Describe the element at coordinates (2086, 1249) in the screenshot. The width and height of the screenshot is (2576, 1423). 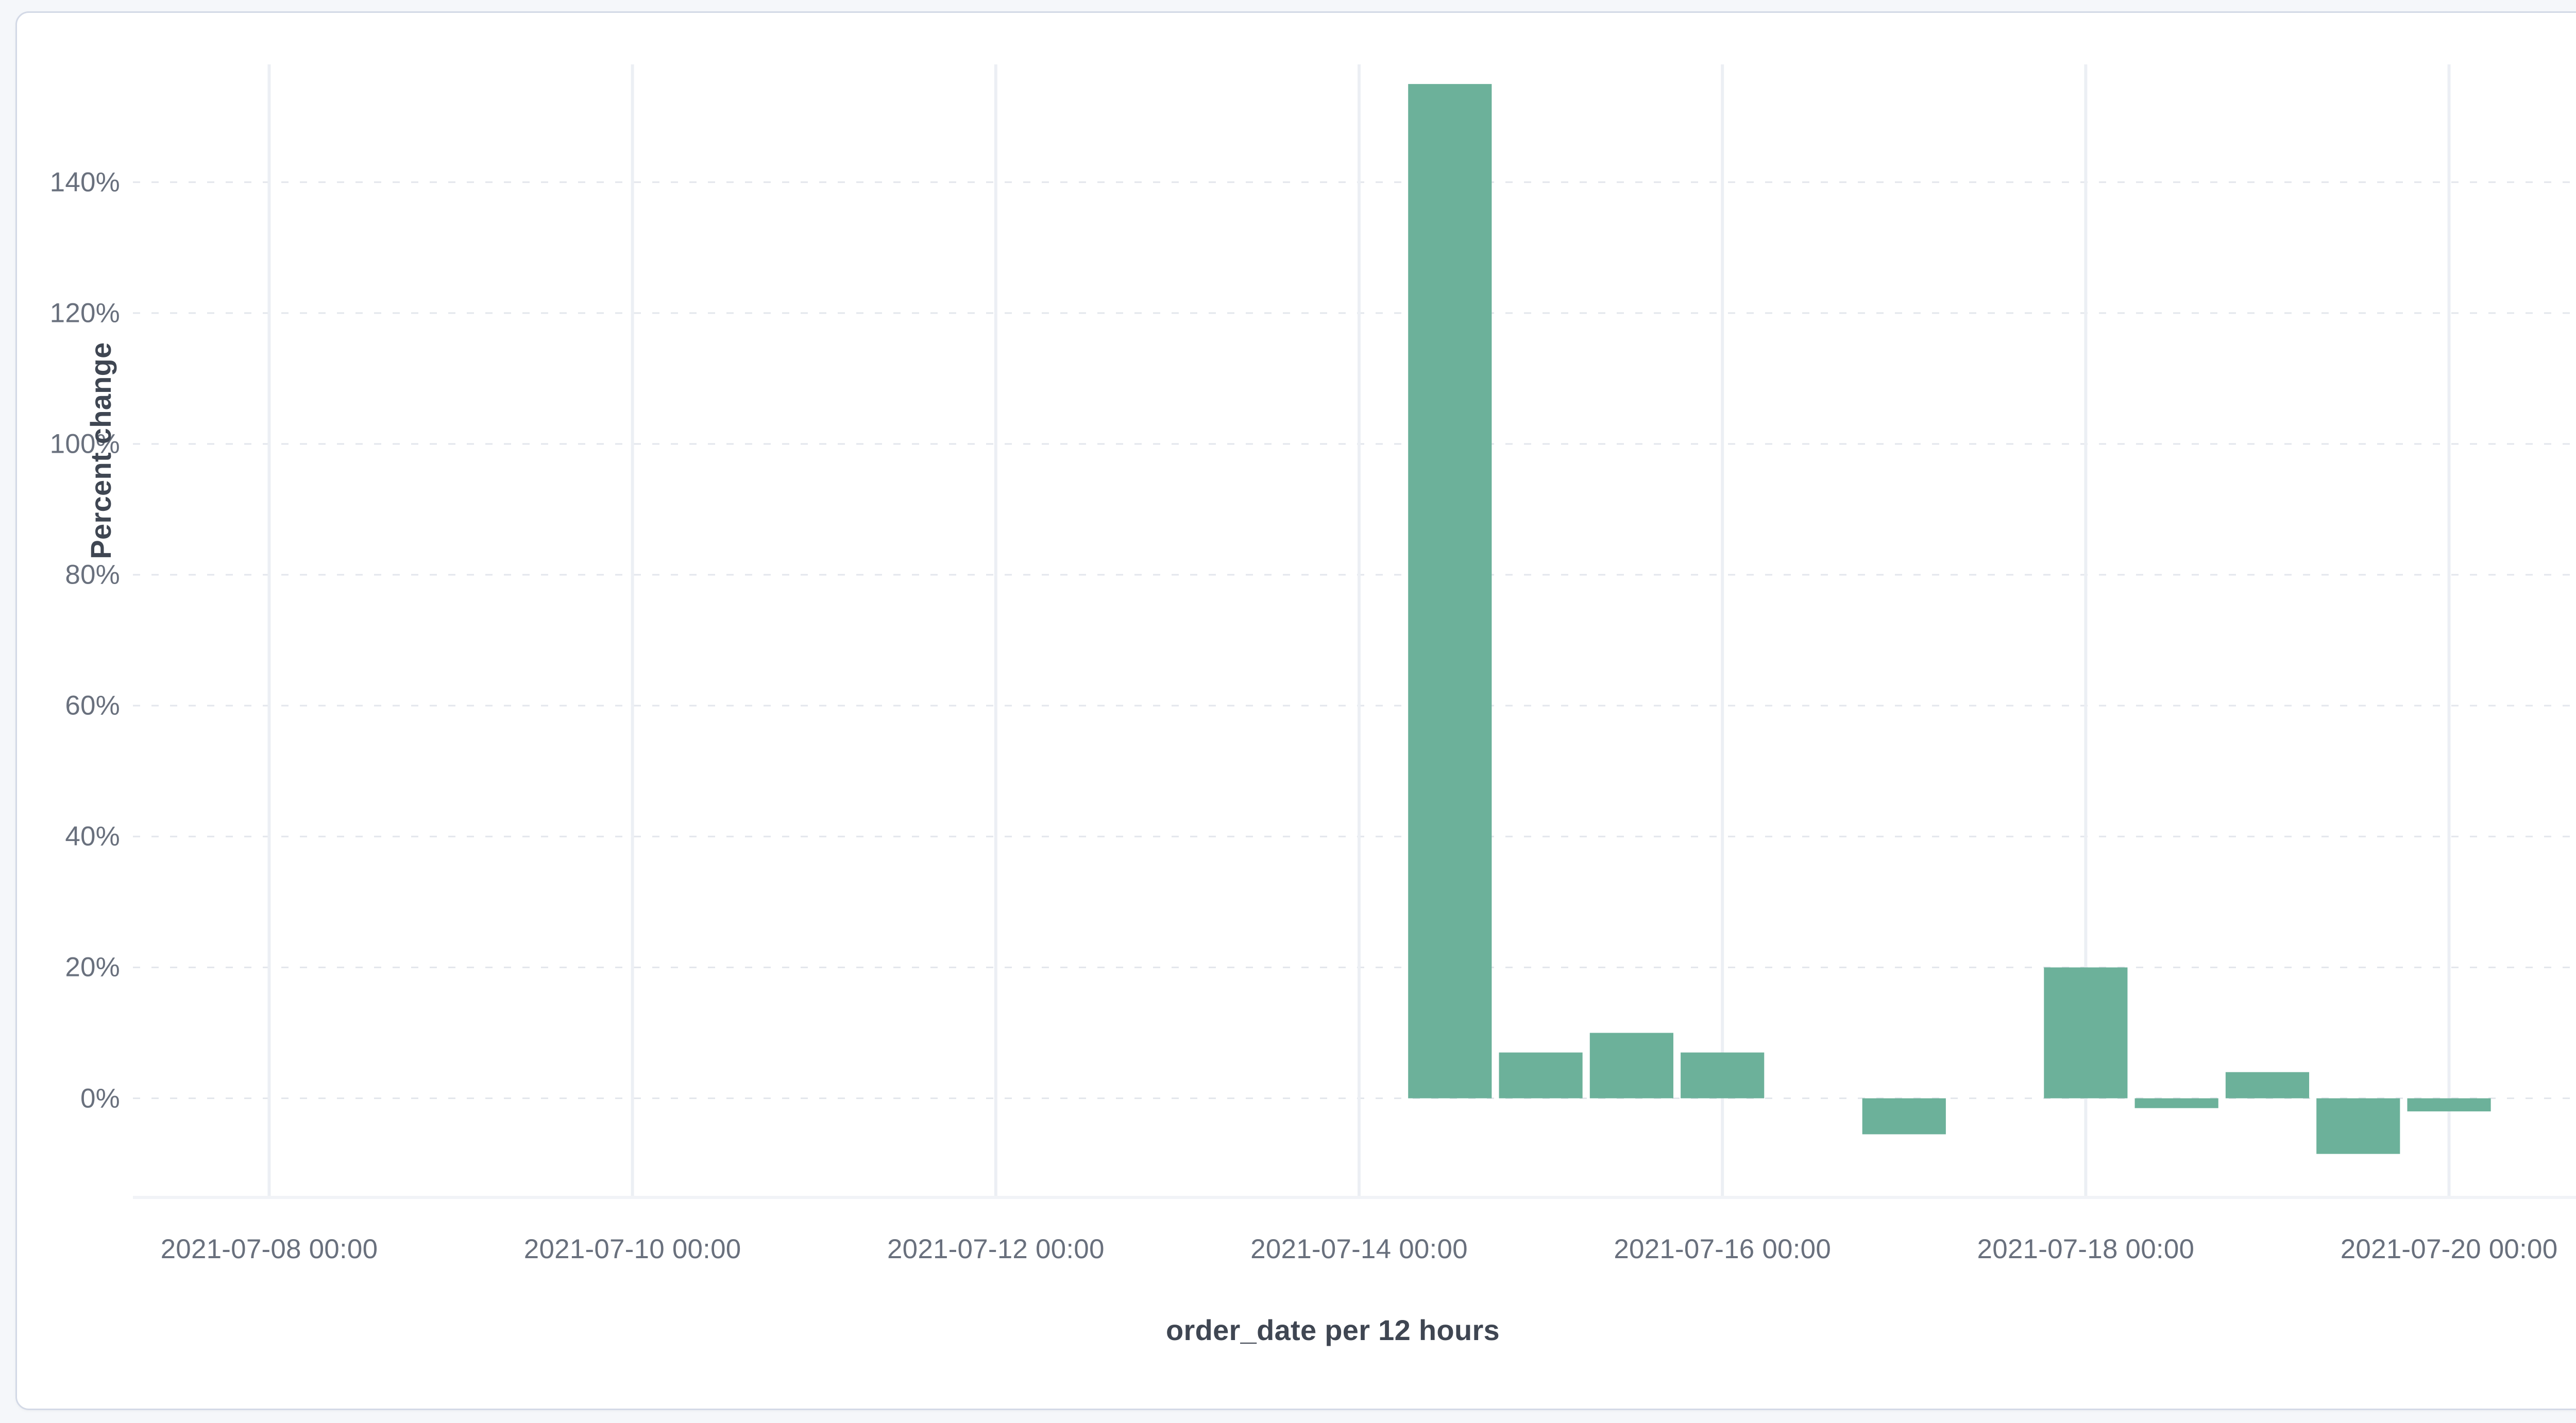
I see `x-axis-tick-label: 2021-07-18 00:00` at that location.